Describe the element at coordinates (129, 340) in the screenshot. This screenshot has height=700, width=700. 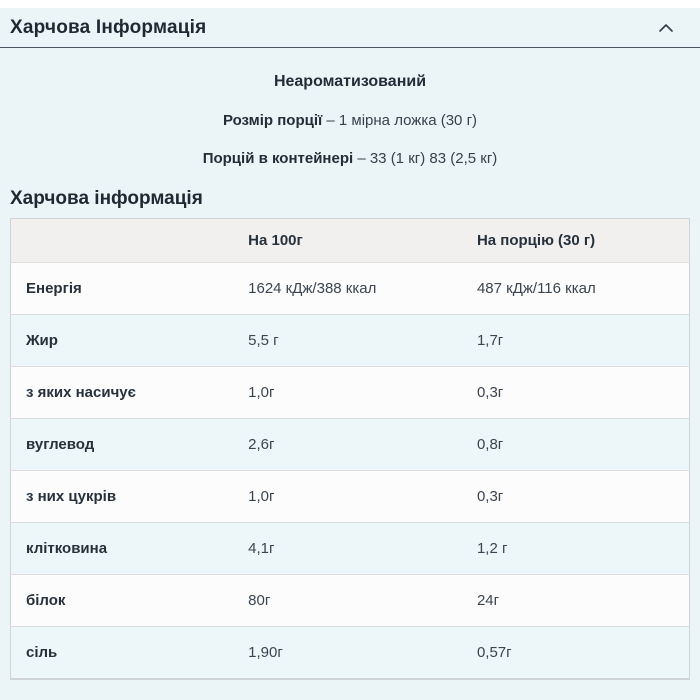
I see `nutrient-label-cell: Жир` at that location.